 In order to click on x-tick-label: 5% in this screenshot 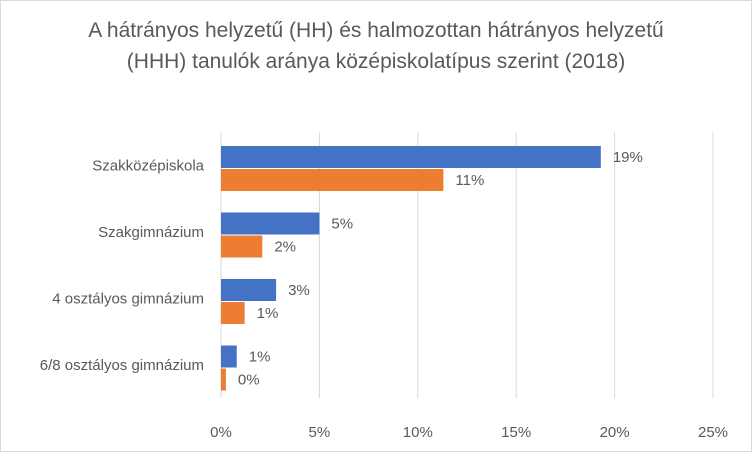, I will do `click(320, 432)`.